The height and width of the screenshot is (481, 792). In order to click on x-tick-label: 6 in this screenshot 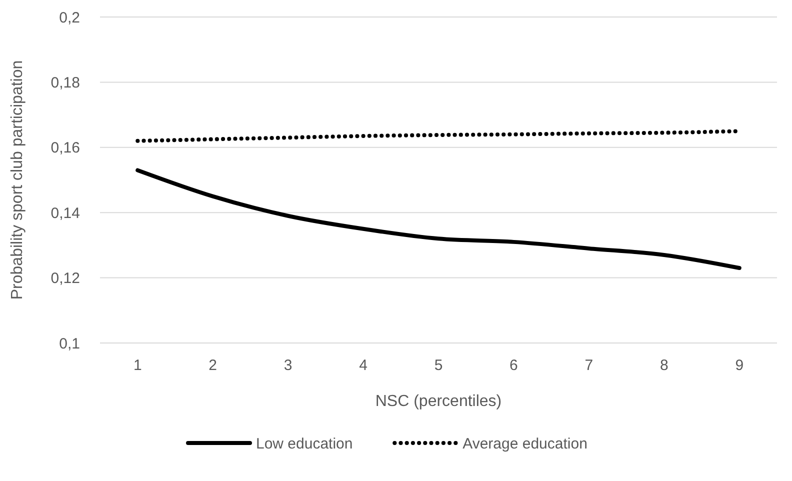, I will do `click(514, 365)`.